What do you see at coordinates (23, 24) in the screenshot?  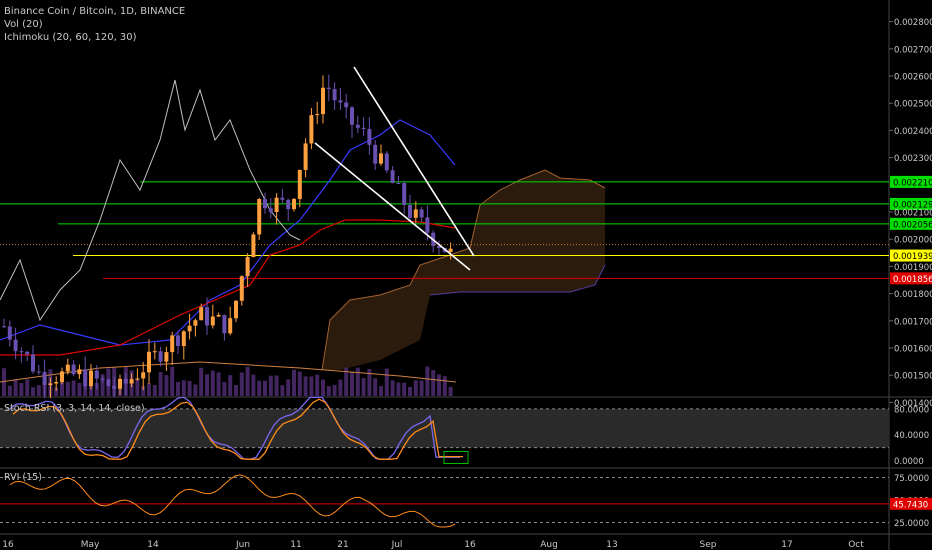 I see `volume-legend: Vol (20)` at bounding box center [23, 24].